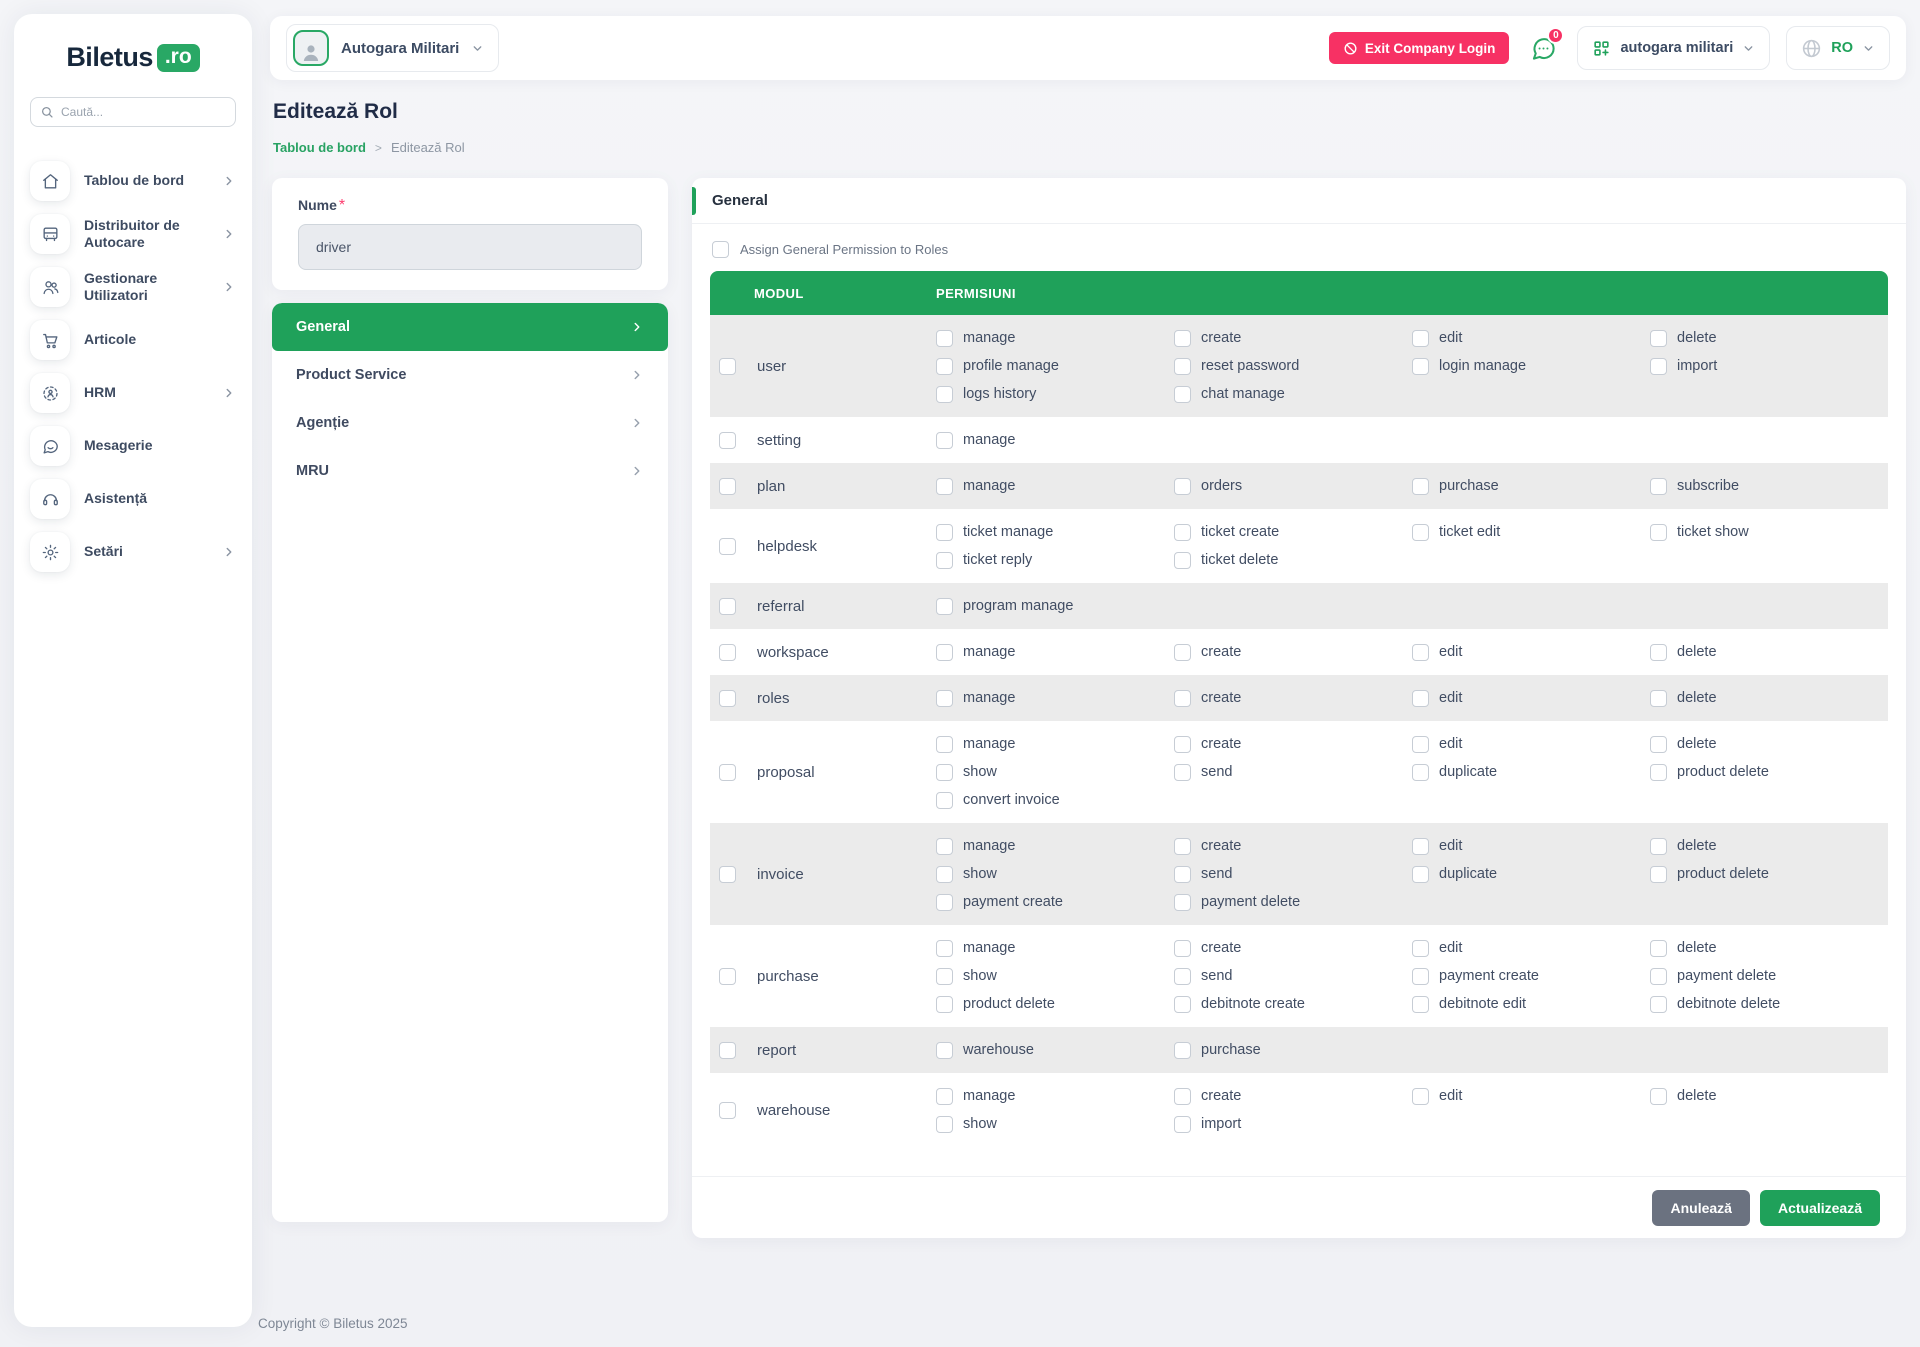 Image resolution: width=1920 pixels, height=1347 pixels. I want to click on language-selector: RO, so click(1838, 48).